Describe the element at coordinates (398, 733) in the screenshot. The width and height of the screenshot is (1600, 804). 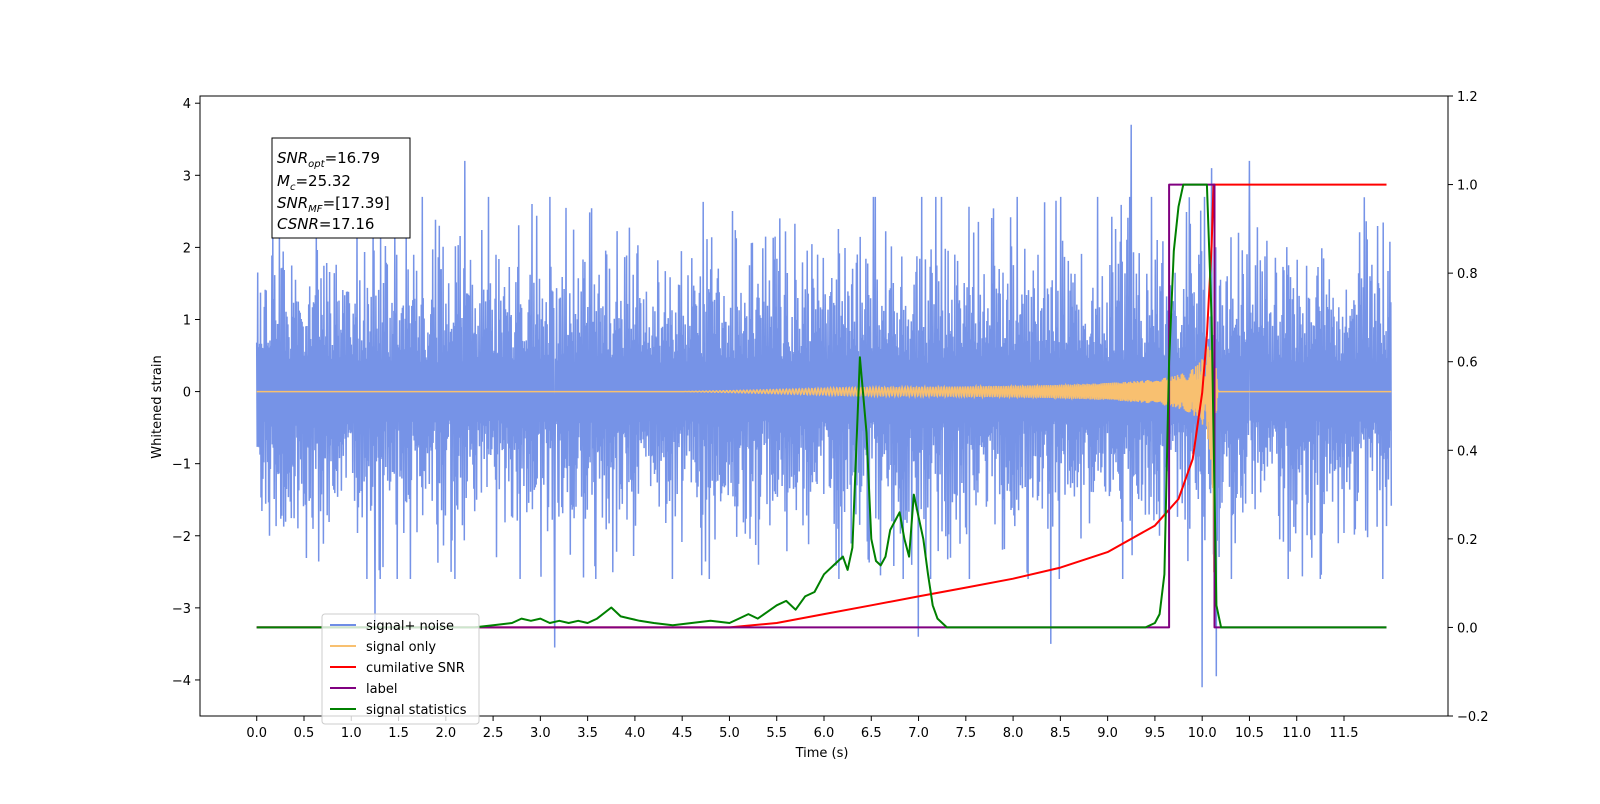
I see `x-tick-label: 1.5` at that location.